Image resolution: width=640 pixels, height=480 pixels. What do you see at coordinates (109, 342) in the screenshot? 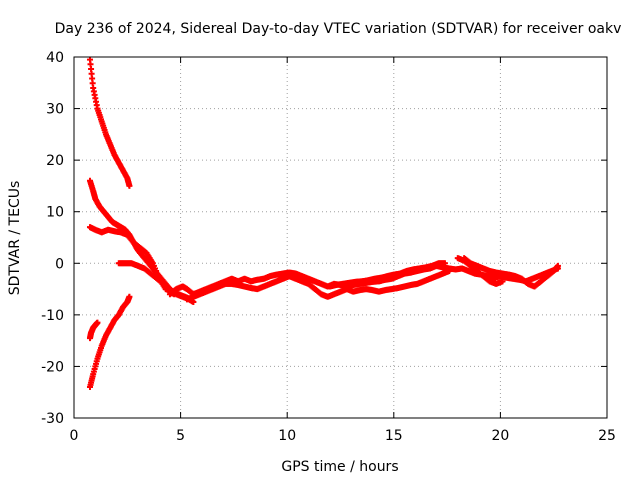
I see `series-track-e` at bounding box center [109, 342].